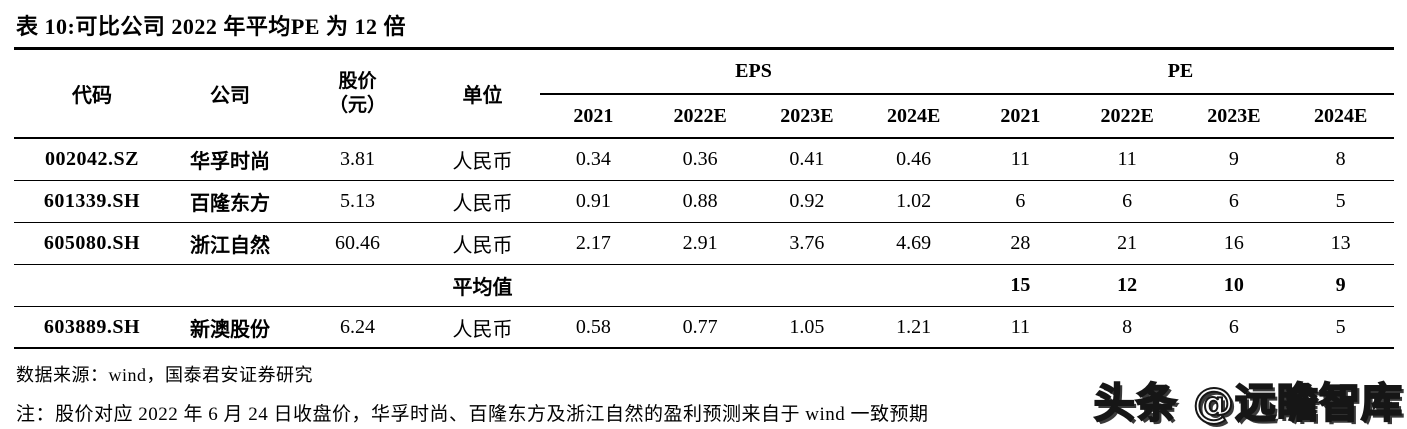 This screenshot has width=1407, height=429. I want to click on cell-eps: 0.58, so click(593, 326).